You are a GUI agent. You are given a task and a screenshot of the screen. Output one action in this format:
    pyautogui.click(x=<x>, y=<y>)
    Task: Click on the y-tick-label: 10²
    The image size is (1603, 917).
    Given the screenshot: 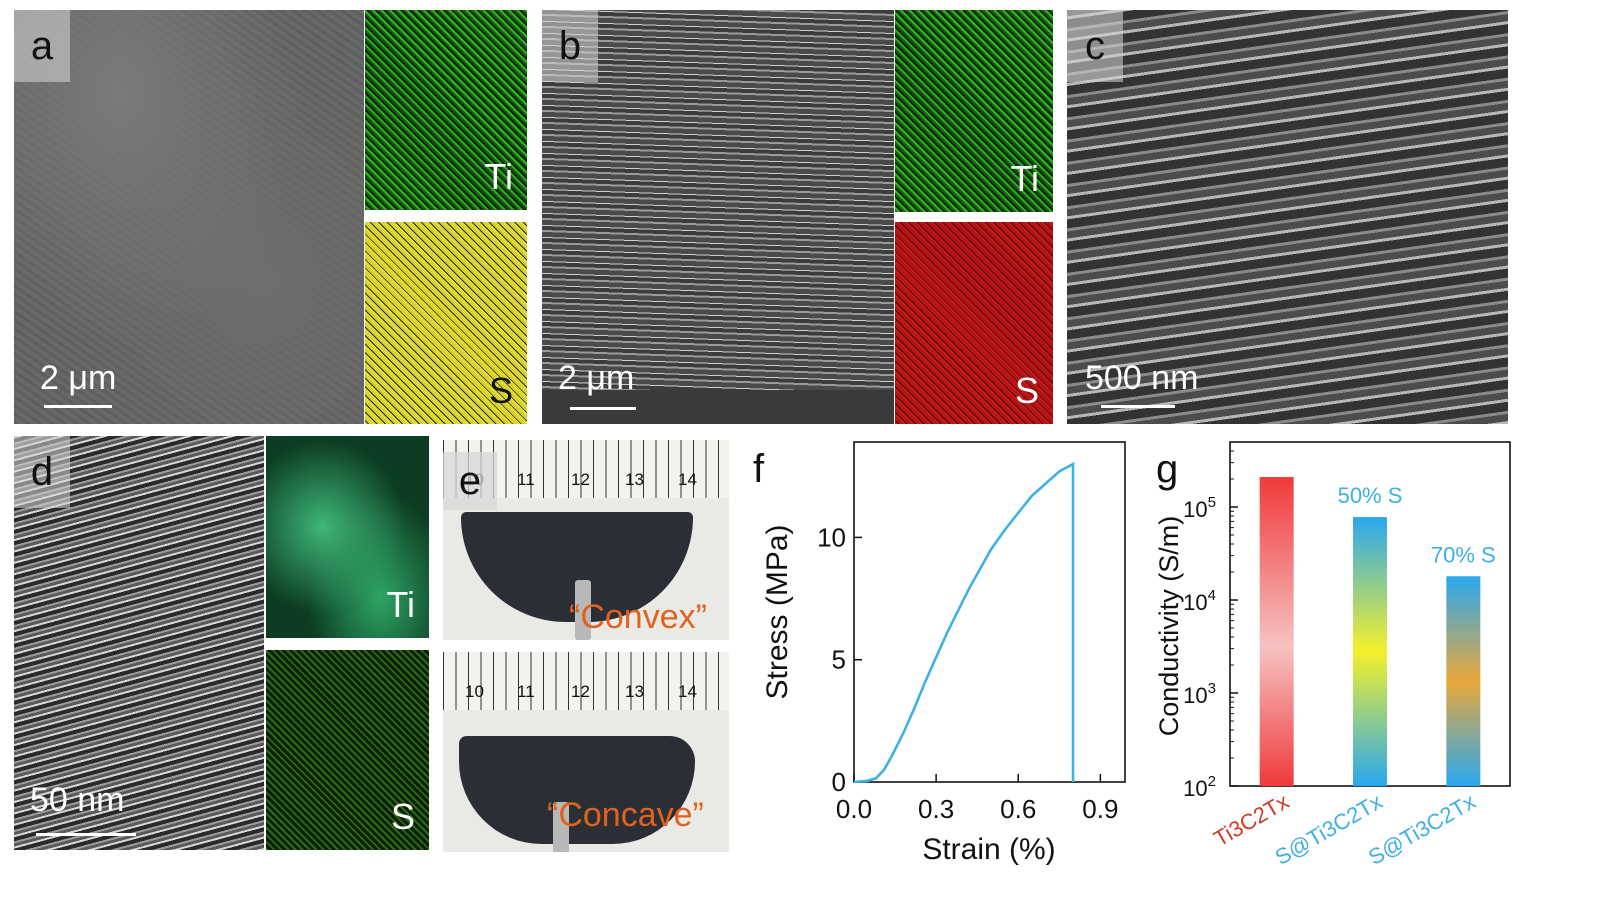 What is the action you would take?
    pyautogui.click(x=1199, y=787)
    